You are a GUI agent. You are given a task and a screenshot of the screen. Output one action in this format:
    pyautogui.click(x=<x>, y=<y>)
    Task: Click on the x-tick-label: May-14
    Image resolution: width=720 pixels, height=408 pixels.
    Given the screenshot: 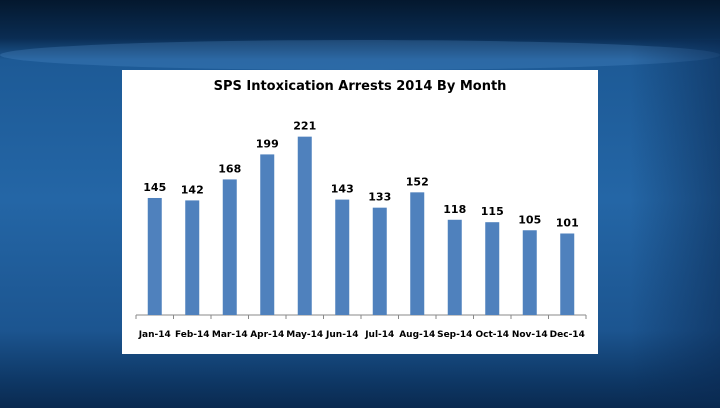 What is the action you would take?
    pyautogui.click(x=304, y=335)
    